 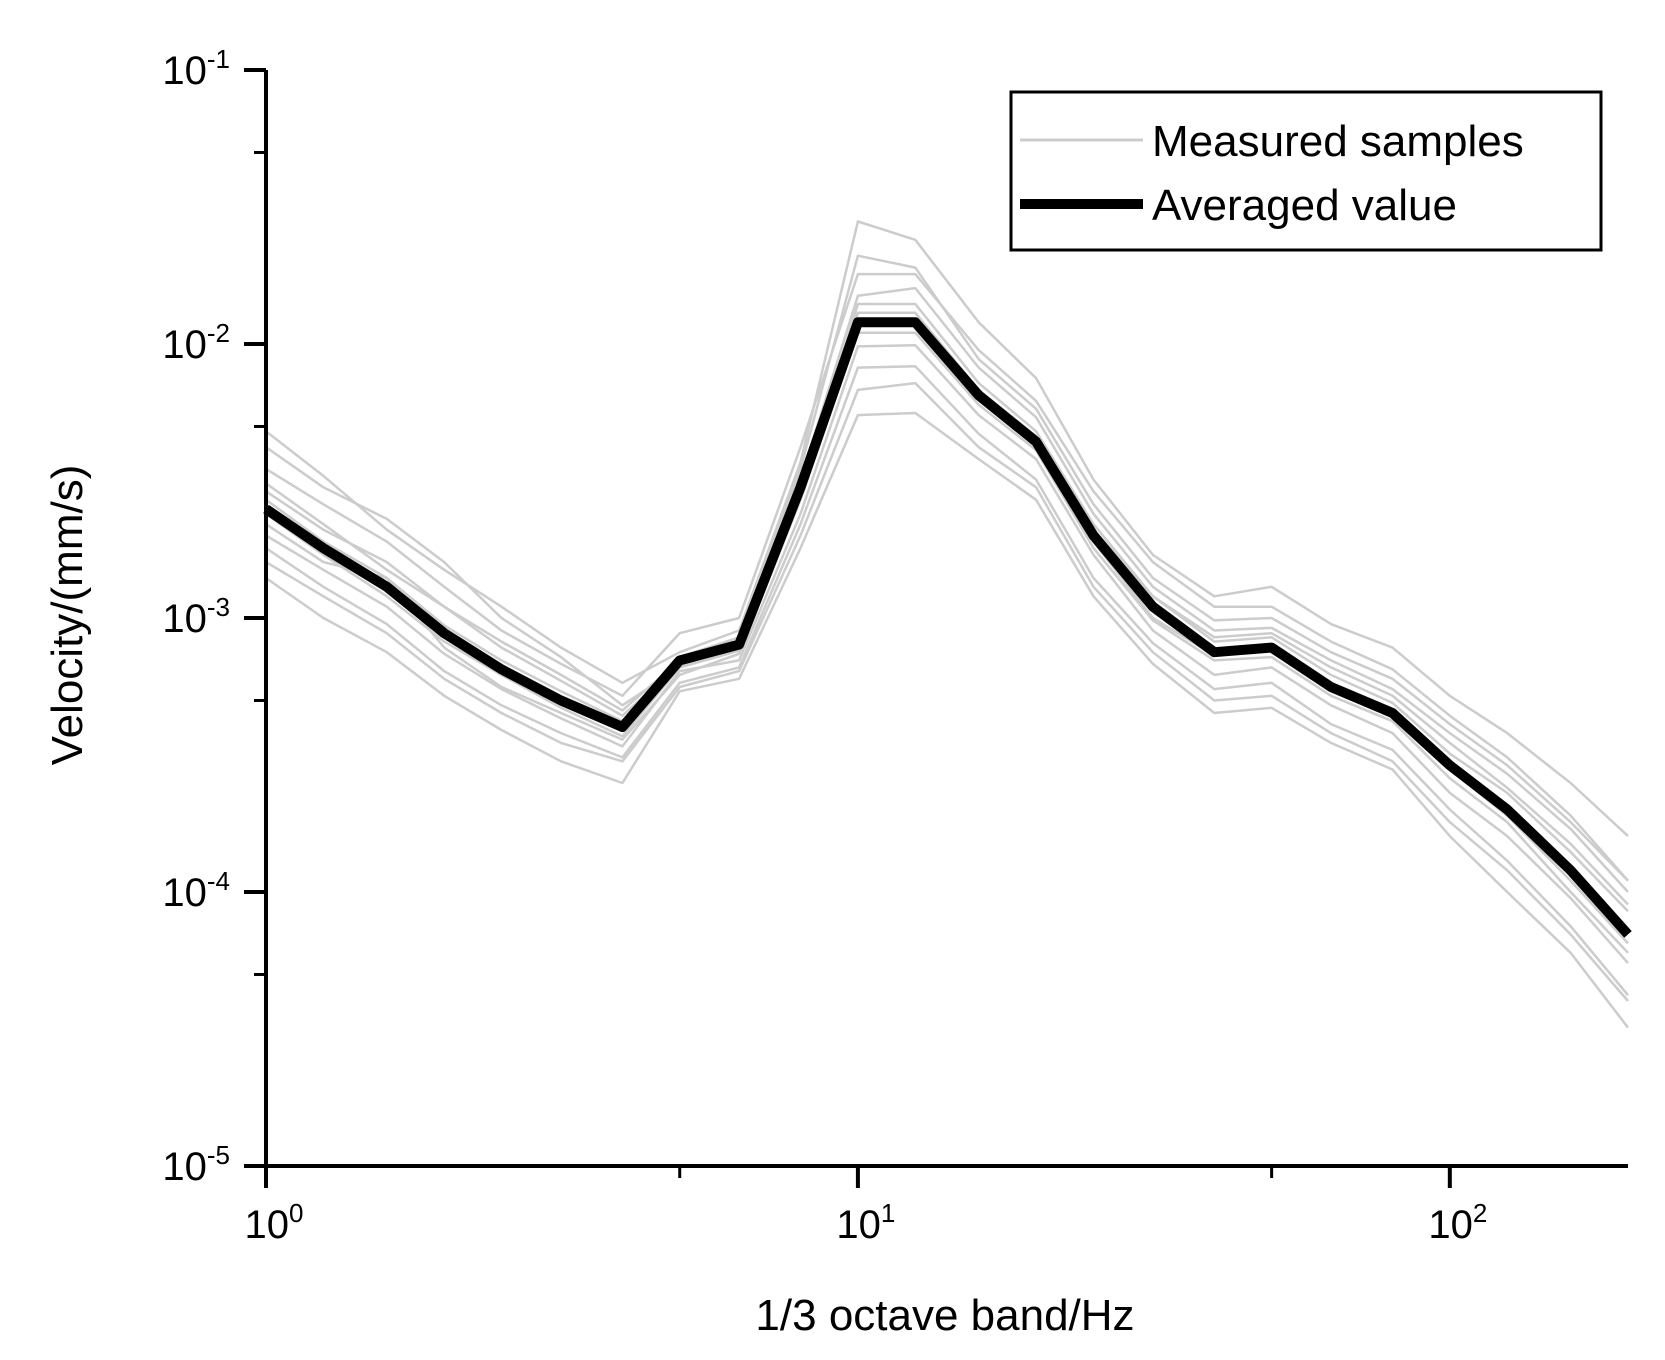 What do you see at coordinates (196, 890) in the screenshot?
I see `y-tick-label: 10⁻⁴` at bounding box center [196, 890].